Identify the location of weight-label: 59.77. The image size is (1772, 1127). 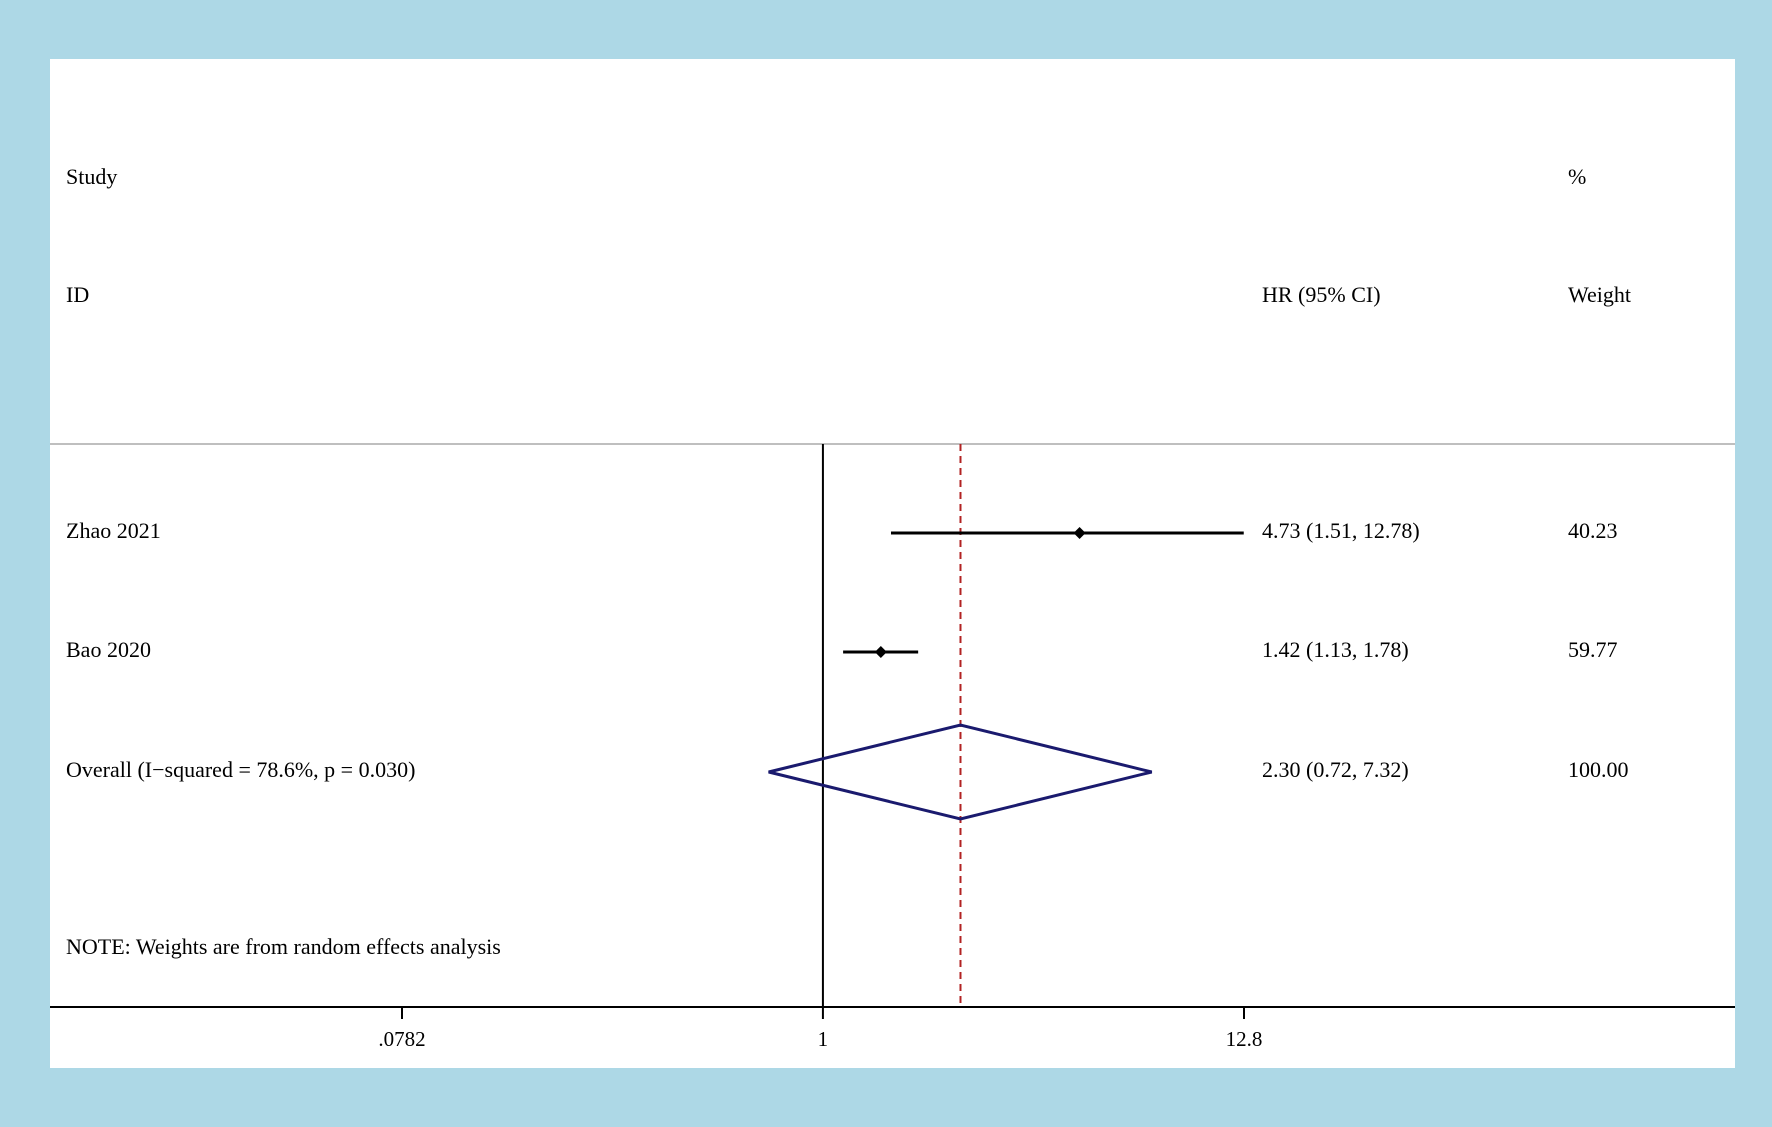
(1593, 649).